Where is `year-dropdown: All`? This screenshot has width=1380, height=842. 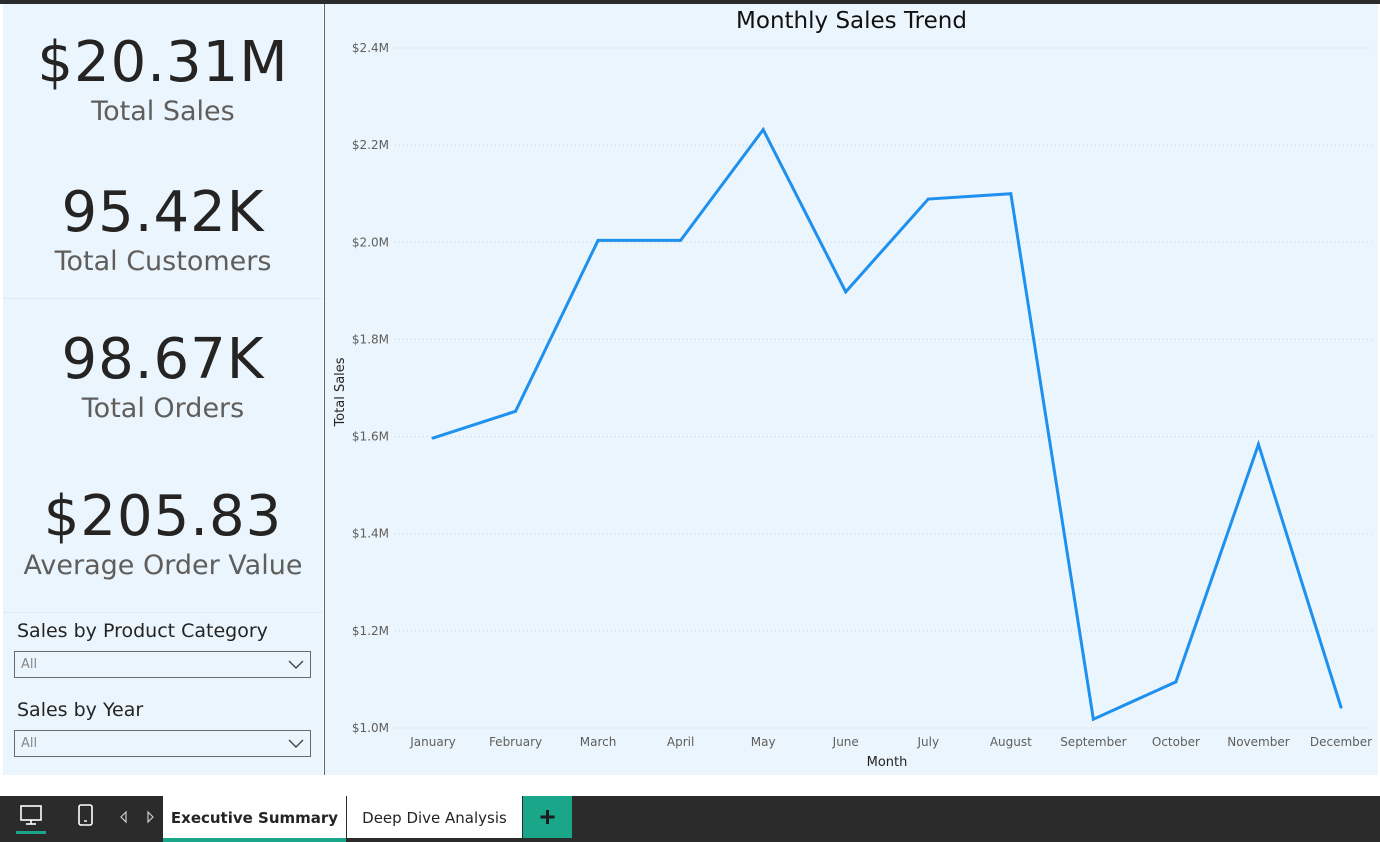 year-dropdown: All is located at coordinates (162, 743).